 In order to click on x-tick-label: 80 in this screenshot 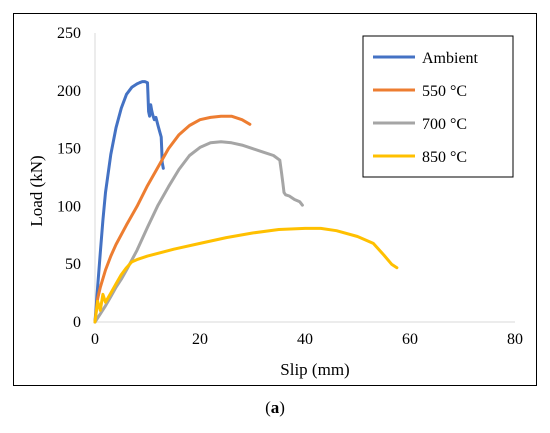, I will do `click(515, 339)`.